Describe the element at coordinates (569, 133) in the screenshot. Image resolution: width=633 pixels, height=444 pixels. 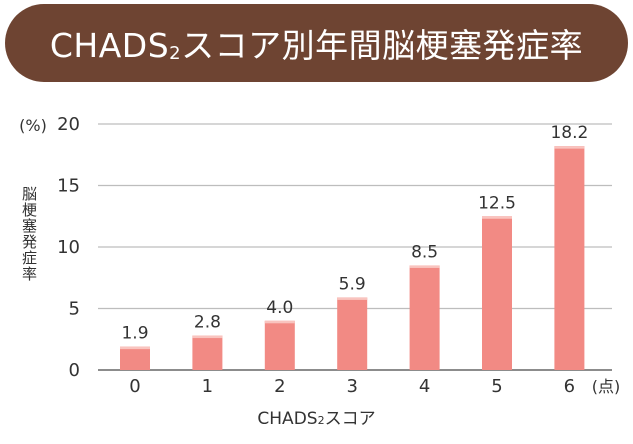
I see `bar-value-label: 18.2` at that location.